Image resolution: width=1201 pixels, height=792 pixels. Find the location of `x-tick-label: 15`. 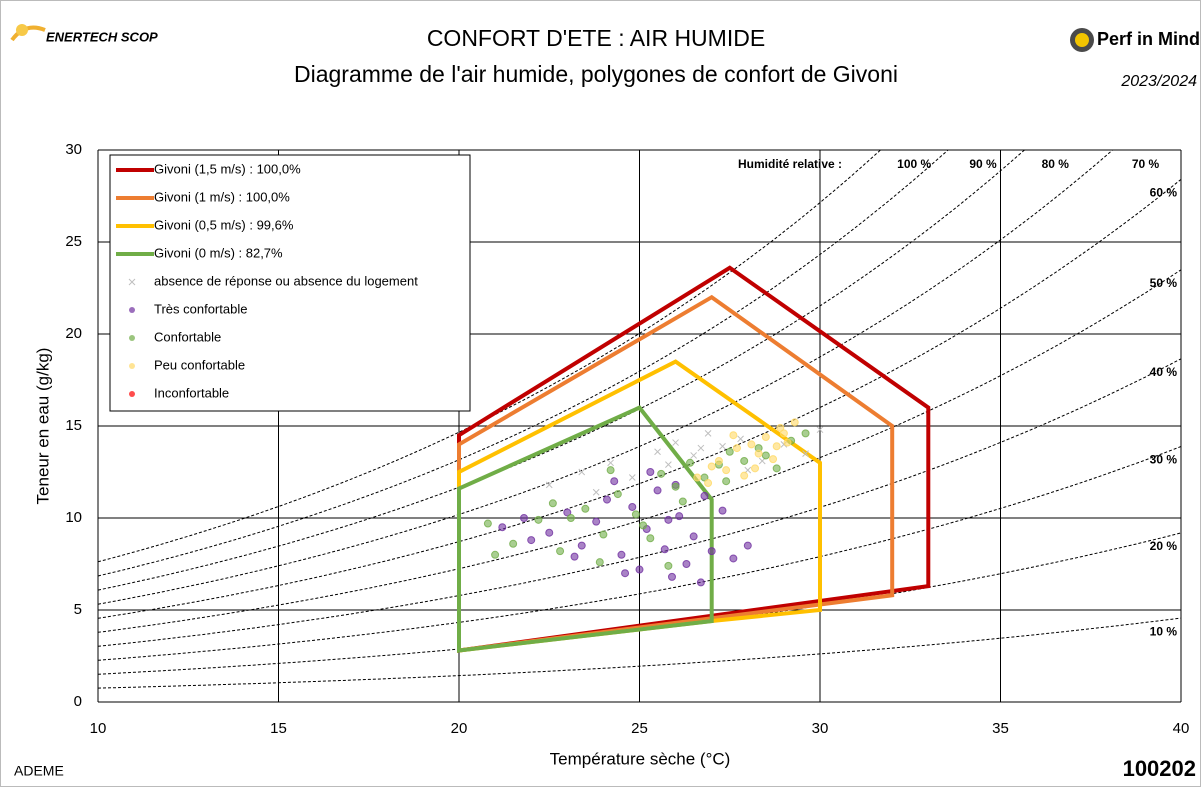

x-tick-label: 15 is located at coordinates (278, 728).